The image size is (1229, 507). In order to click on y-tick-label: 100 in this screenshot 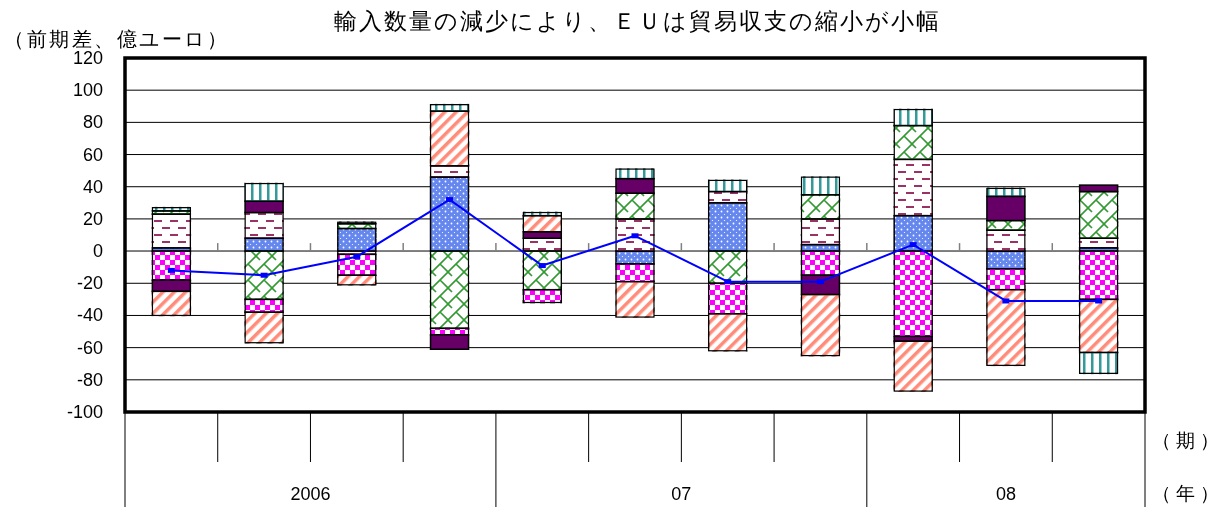, I will do `click(87, 90)`.